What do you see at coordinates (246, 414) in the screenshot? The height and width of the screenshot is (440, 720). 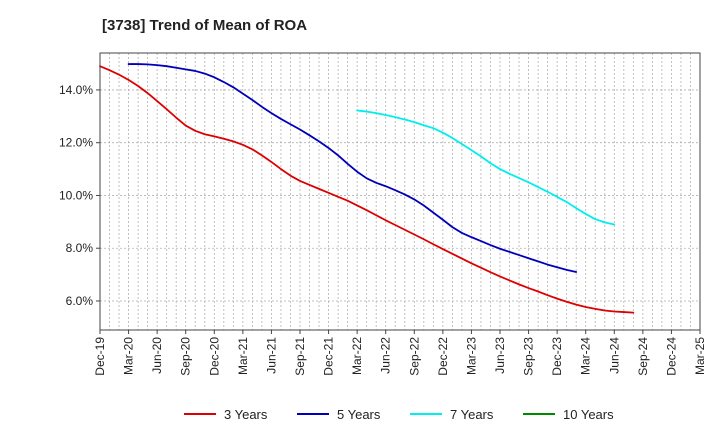 I see `legend-label-3-years: 3 Years` at bounding box center [246, 414].